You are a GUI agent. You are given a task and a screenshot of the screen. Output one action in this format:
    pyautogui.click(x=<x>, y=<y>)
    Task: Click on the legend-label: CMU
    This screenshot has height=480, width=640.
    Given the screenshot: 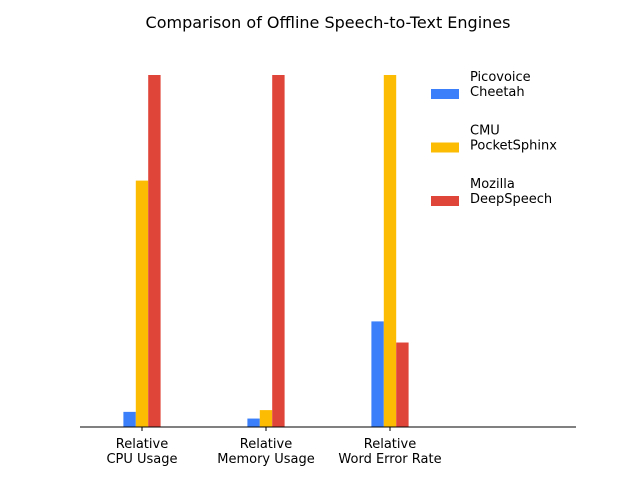 What is the action you would take?
    pyautogui.click(x=485, y=131)
    